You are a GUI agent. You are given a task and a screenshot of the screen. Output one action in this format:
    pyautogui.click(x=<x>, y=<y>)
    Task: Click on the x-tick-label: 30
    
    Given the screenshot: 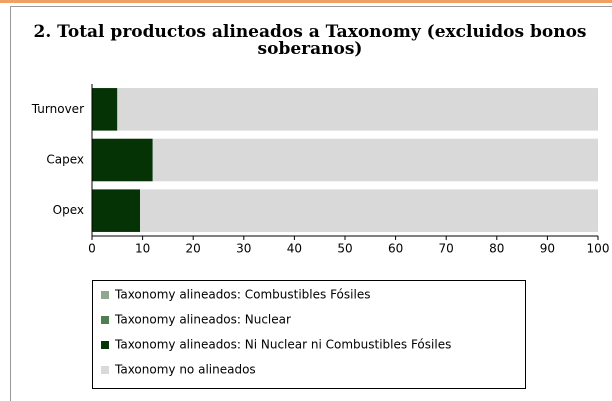 What is the action you would take?
    pyautogui.click(x=243, y=249)
    